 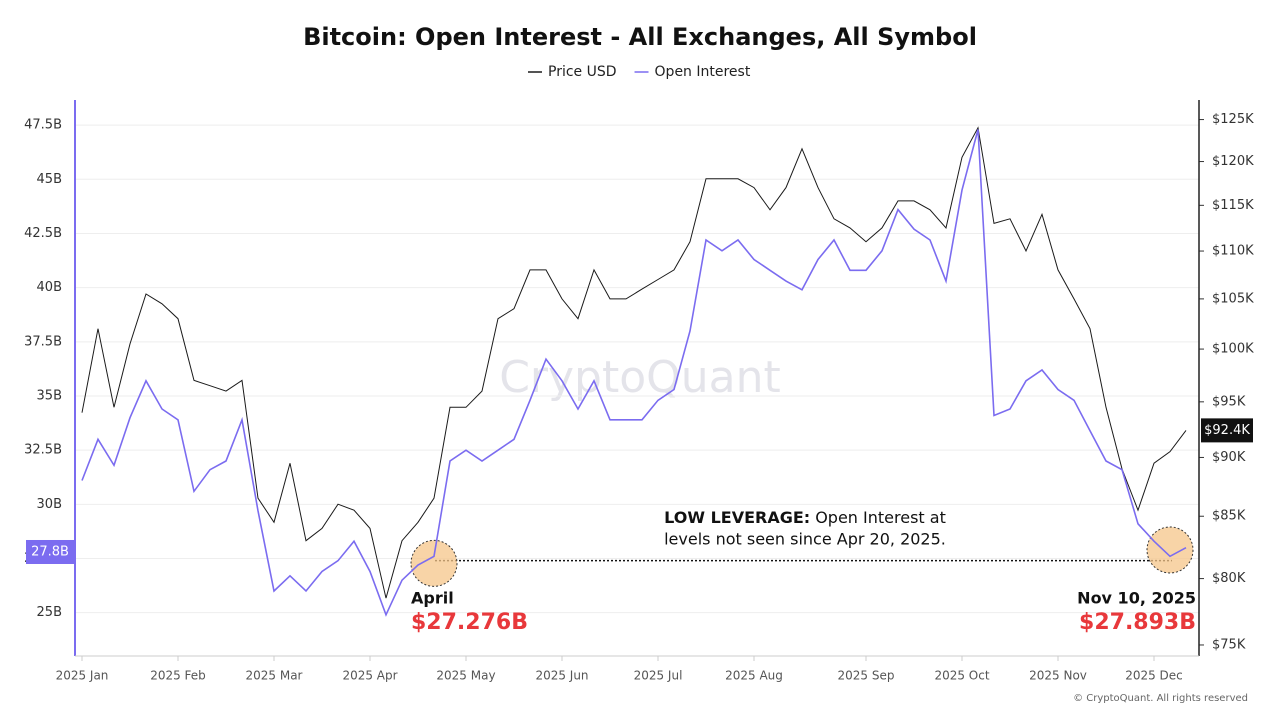 I want to click on x-tick-label: 2025 Oct, so click(x=961, y=676).